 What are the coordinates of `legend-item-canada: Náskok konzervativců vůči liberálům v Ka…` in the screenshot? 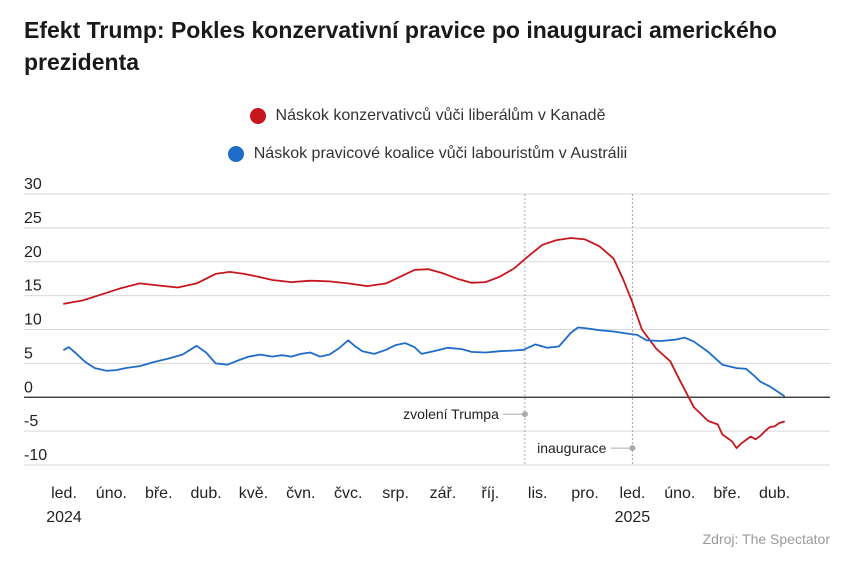 It's located at (427, 116).